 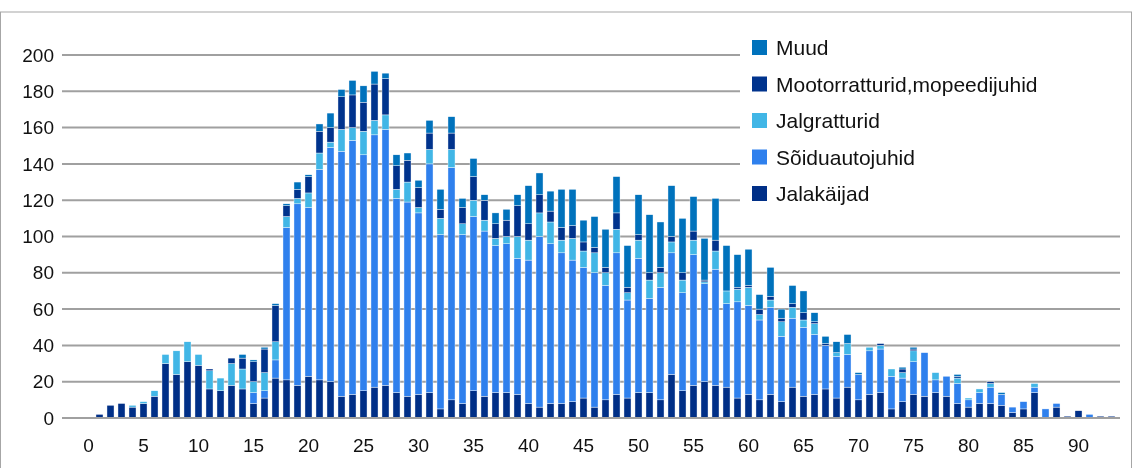 I want to click on y-tick-label: 100, so click(x=38, y=237).